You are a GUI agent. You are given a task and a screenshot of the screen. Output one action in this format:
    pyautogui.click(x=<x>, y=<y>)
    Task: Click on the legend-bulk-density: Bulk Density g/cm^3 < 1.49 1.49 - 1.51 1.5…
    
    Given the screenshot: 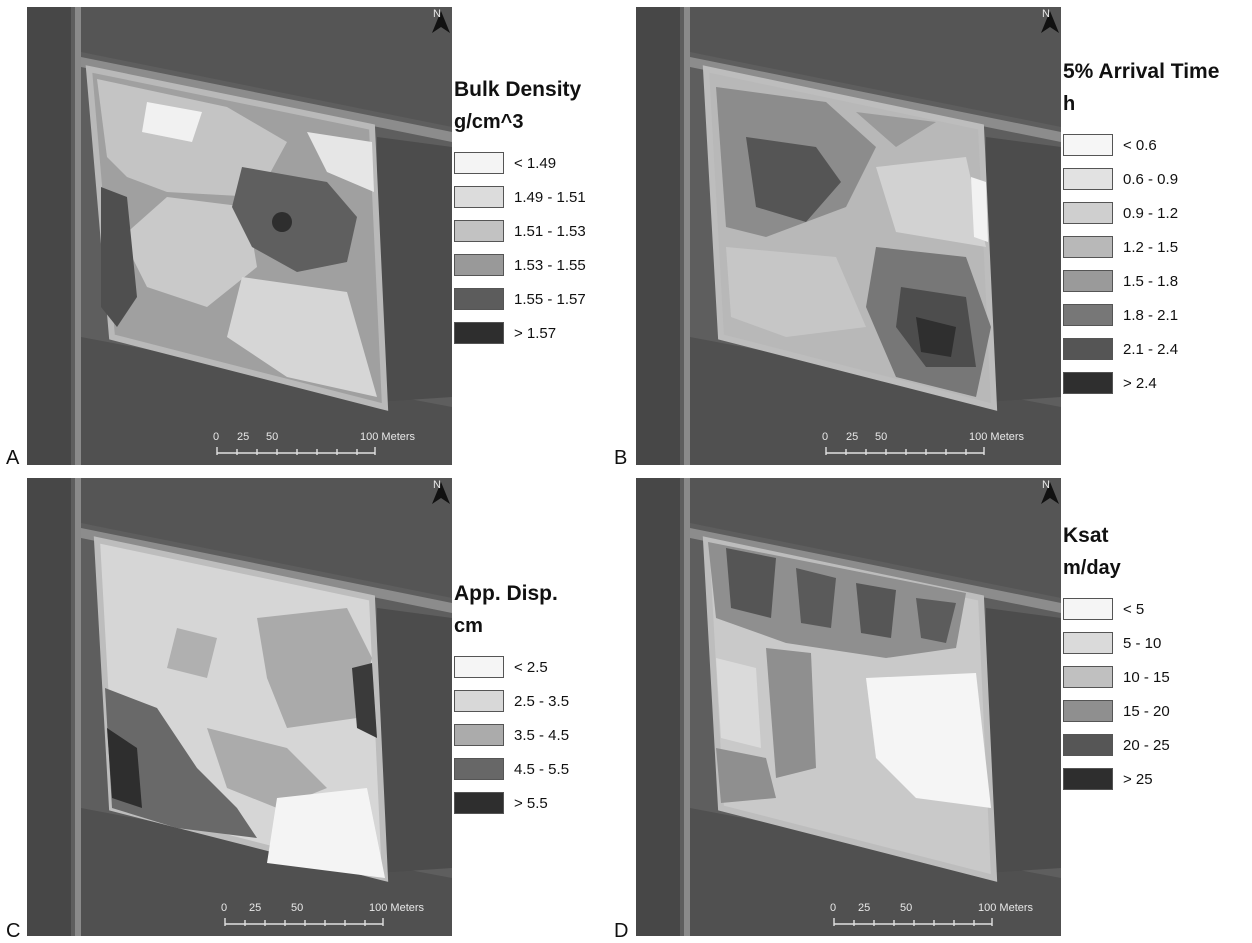 What is the action you would take?
    pyautogui.click(x=520, y=214)
    